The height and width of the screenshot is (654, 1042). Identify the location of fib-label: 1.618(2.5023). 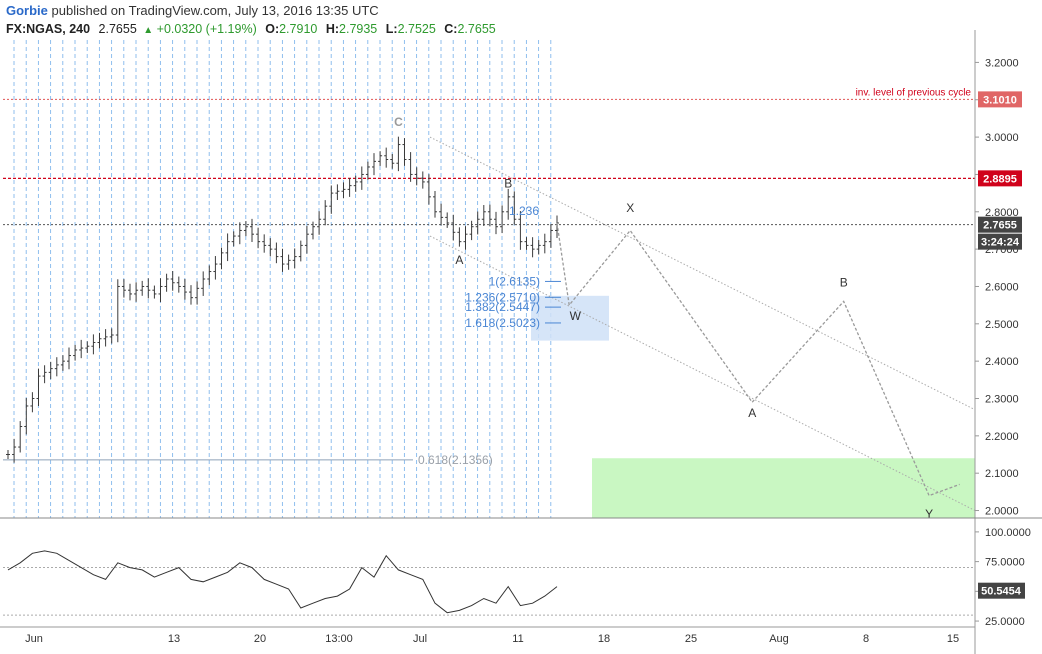
(502, 323).